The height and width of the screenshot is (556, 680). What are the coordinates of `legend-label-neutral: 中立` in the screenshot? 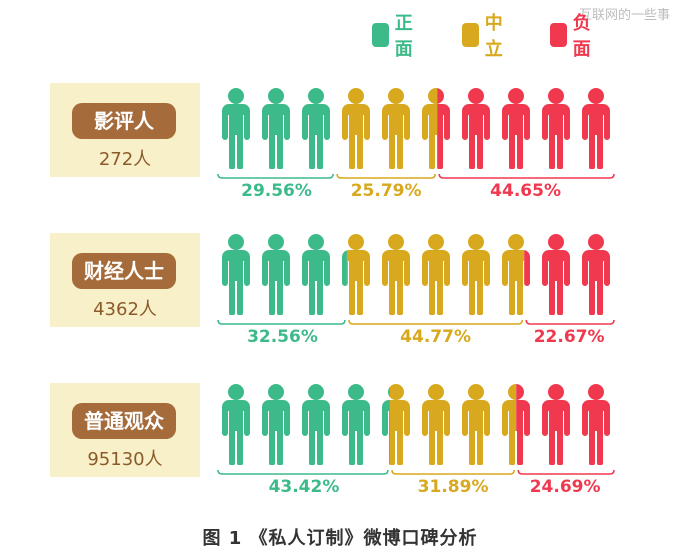 It's located at (493, 36).